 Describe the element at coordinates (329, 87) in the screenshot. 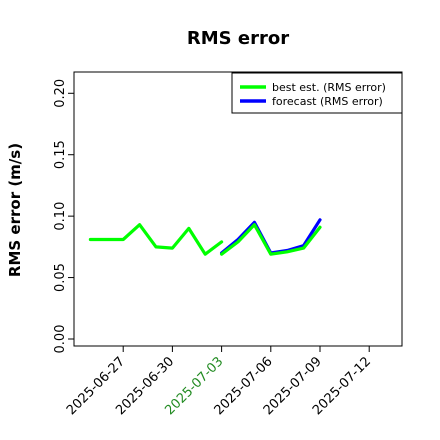

I see `legend-entry: best est. (RMS error)` at that location.